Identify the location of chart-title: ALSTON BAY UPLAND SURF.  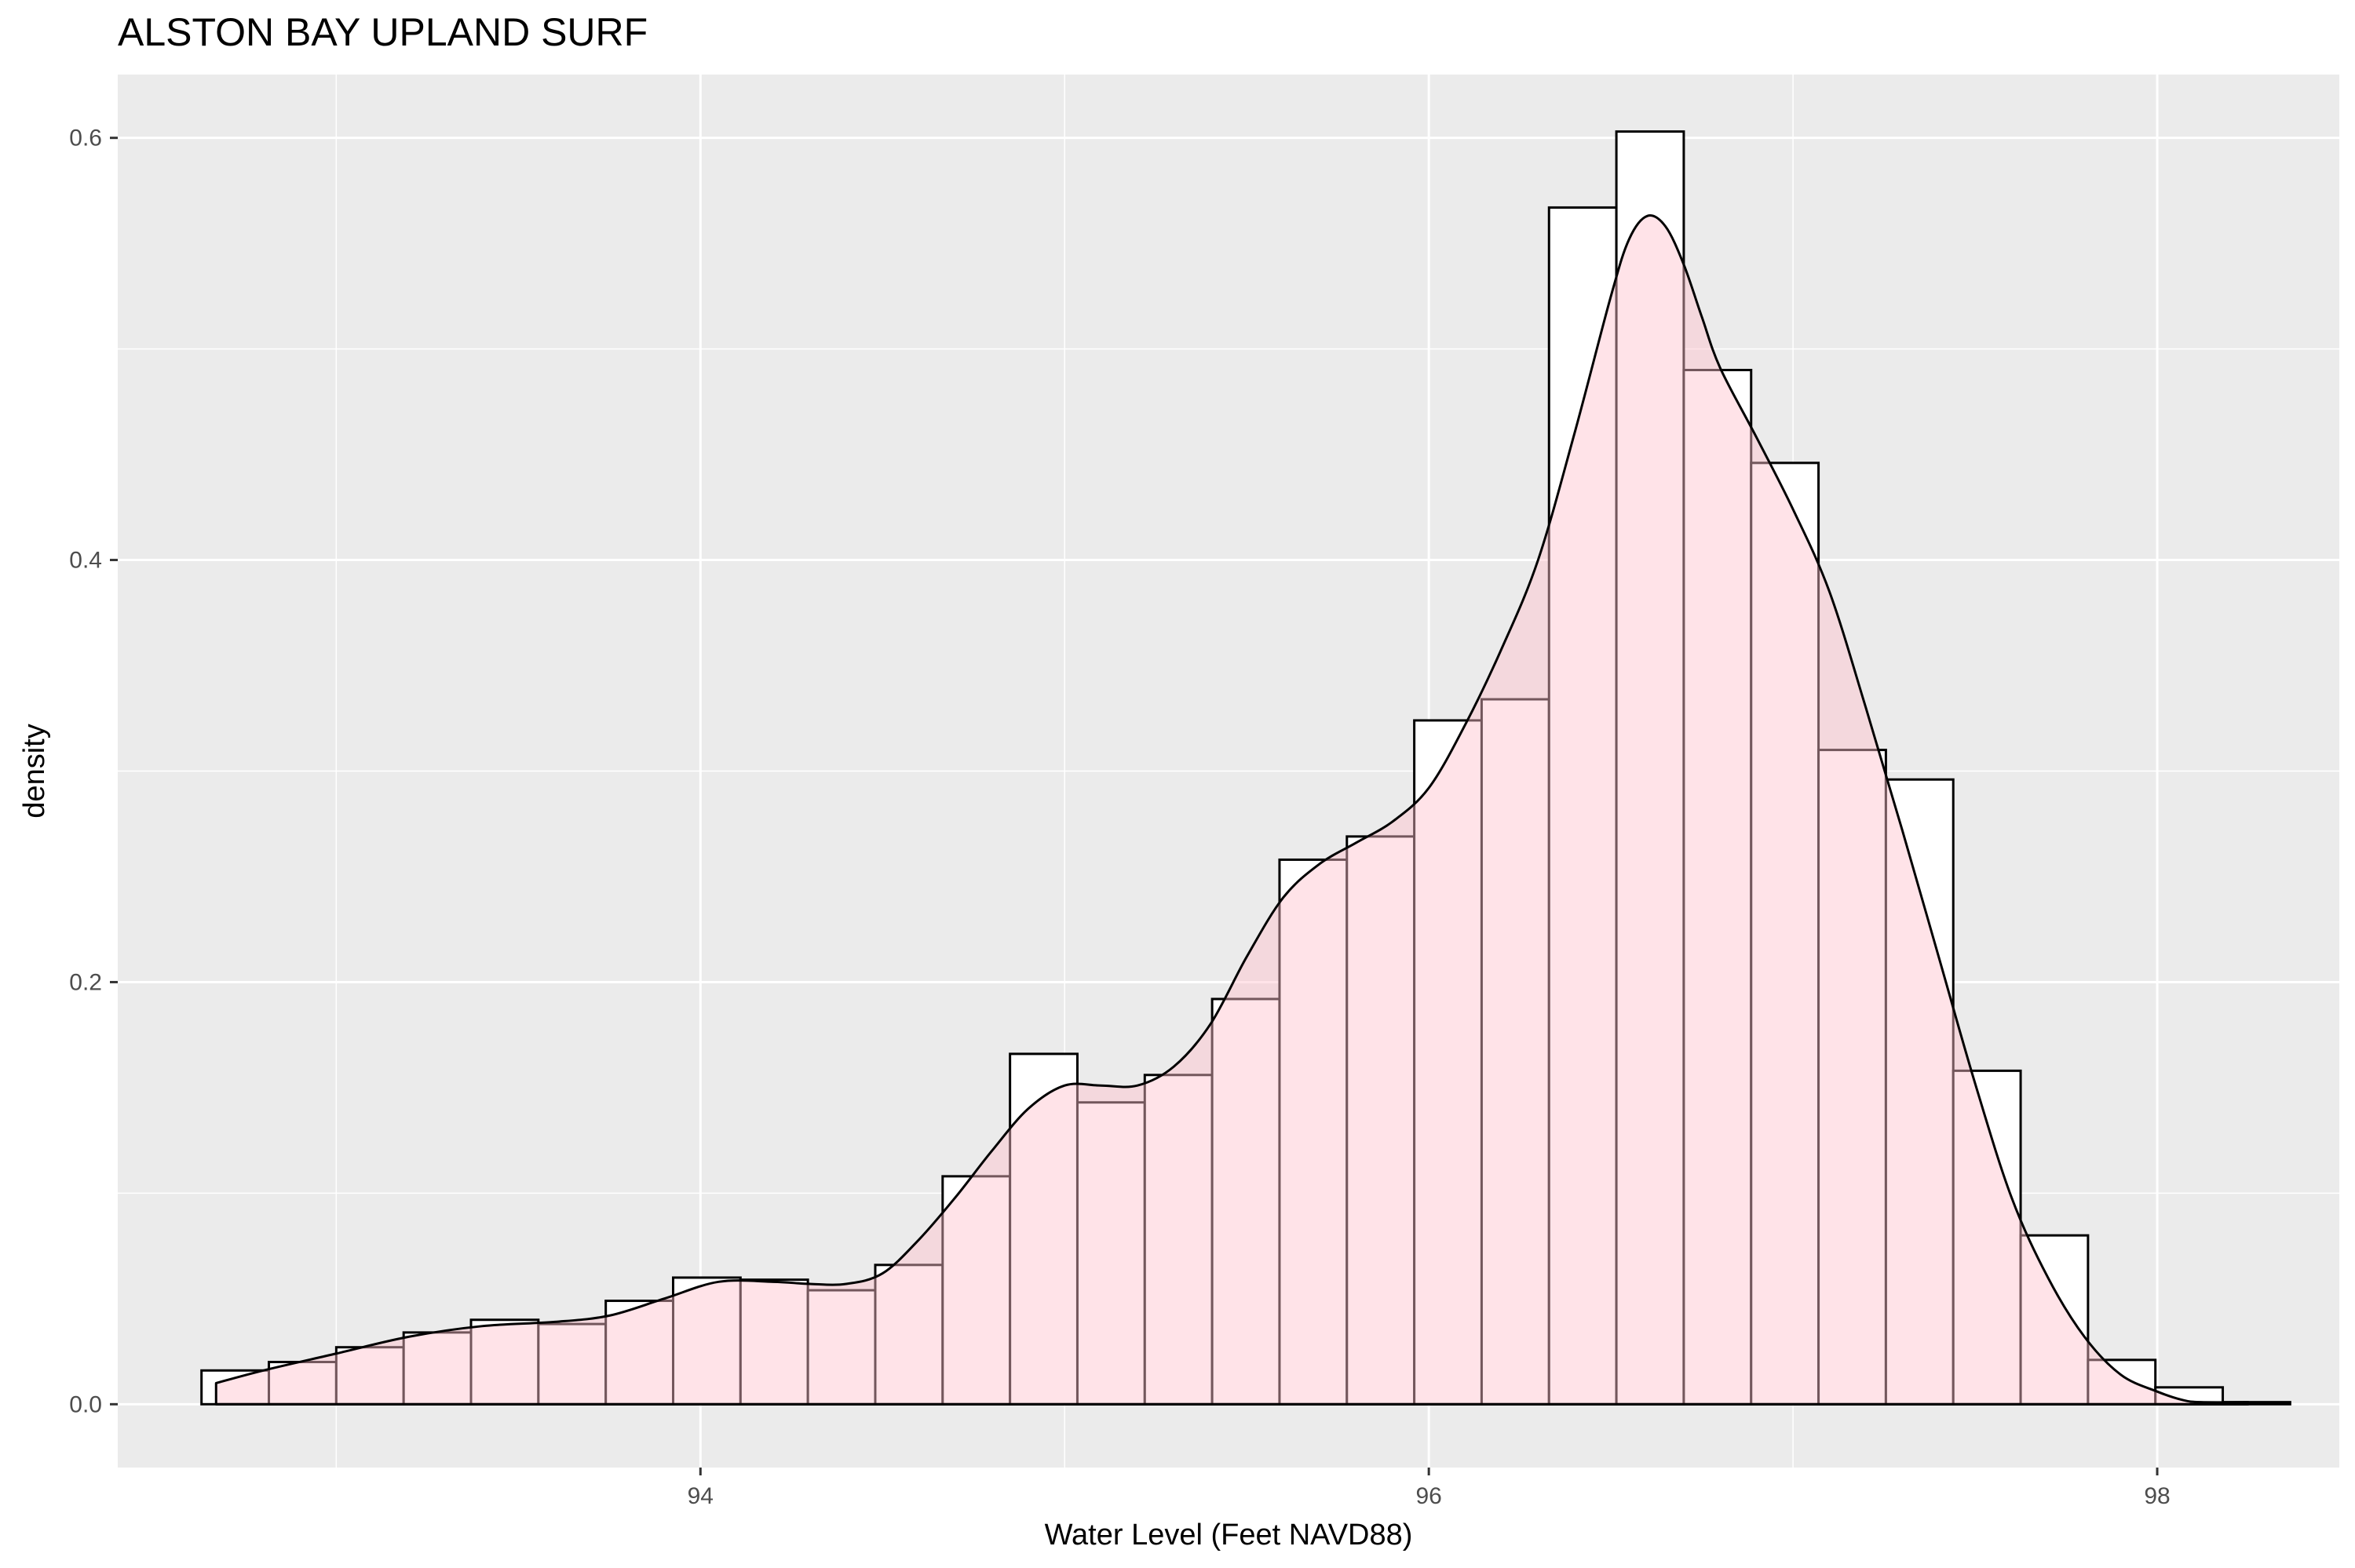
(383, 32).